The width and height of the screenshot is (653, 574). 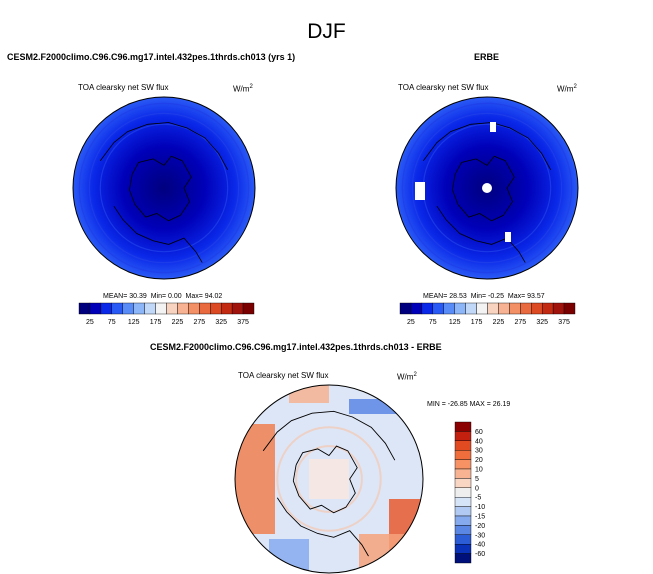 I want to click on diff-contour-ring, so click(x=329, y=479).